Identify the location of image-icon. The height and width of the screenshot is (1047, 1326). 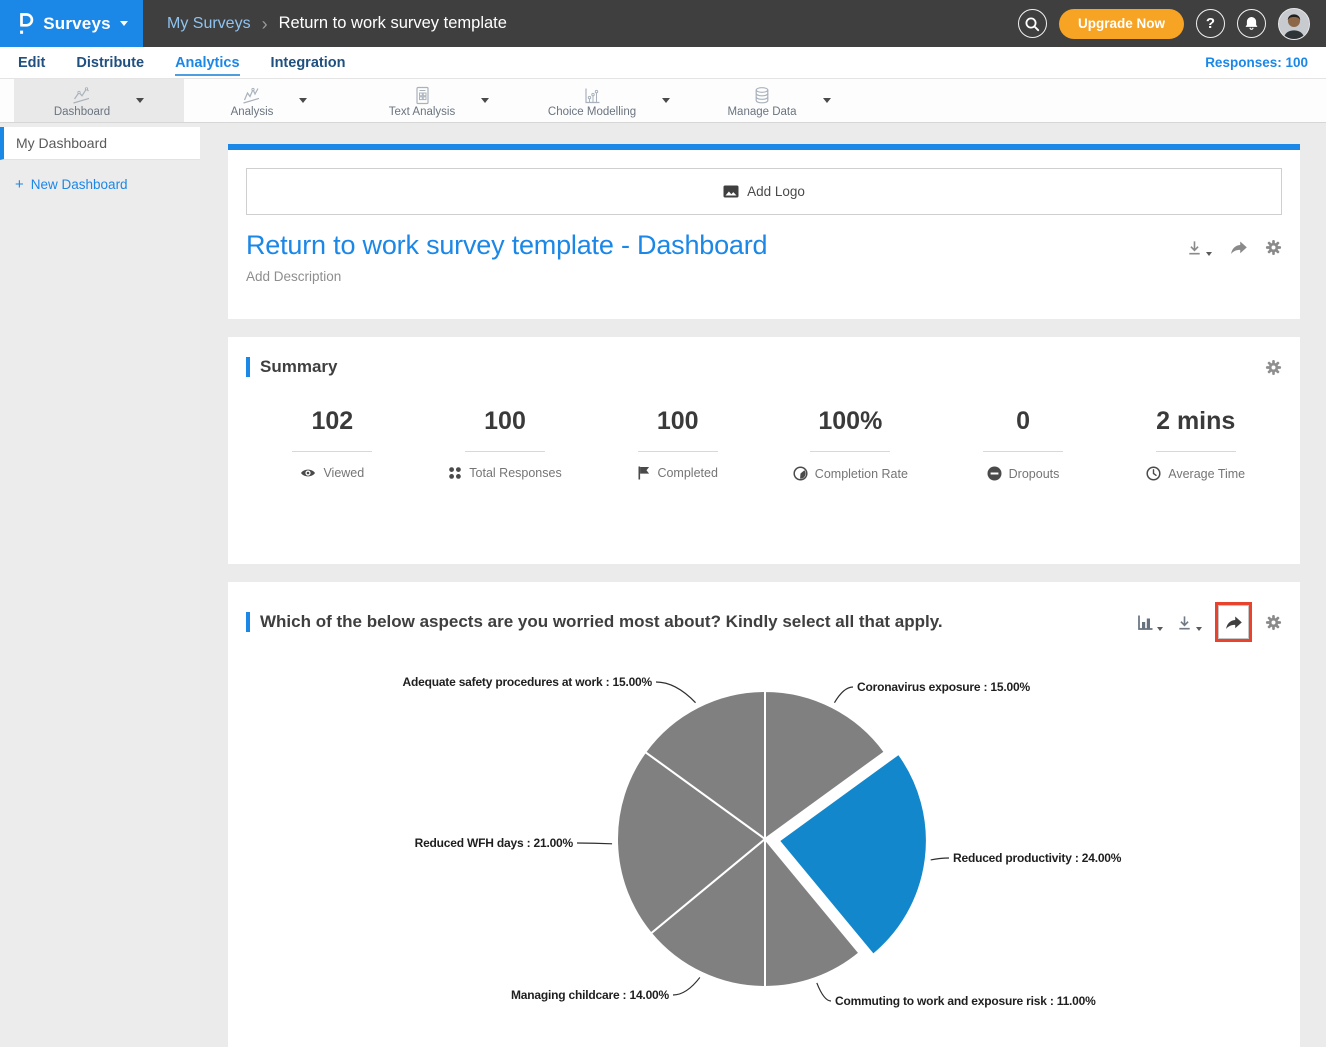
(731, 191).